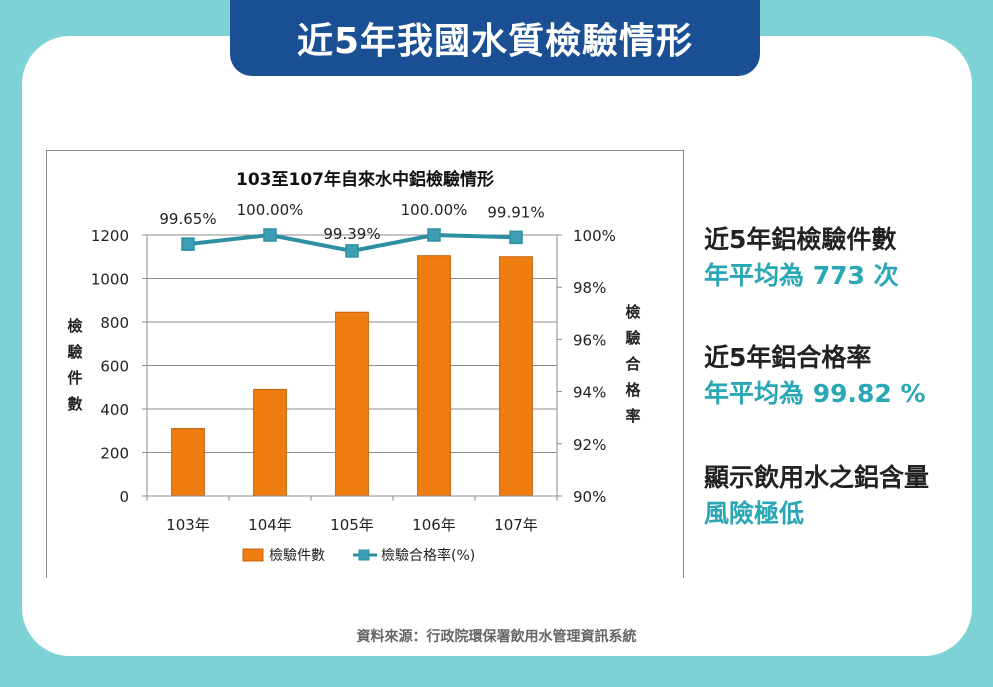 The height and width of the screenshot is (687, 993). I want to click on note-2-line-1: 近5年鋁合格率, so click(788, 357).